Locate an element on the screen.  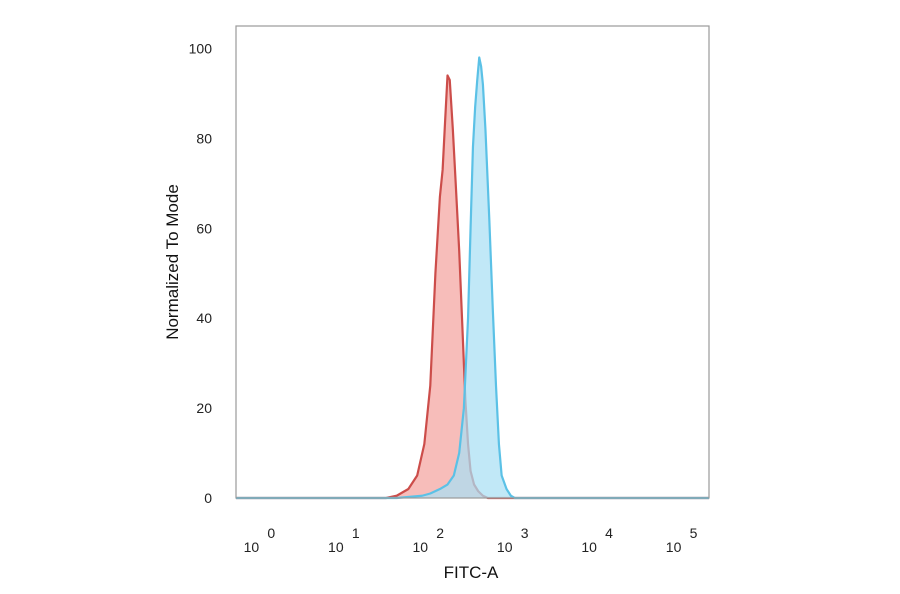
y-tick-label: 40 is located at coordinates (204, 318).